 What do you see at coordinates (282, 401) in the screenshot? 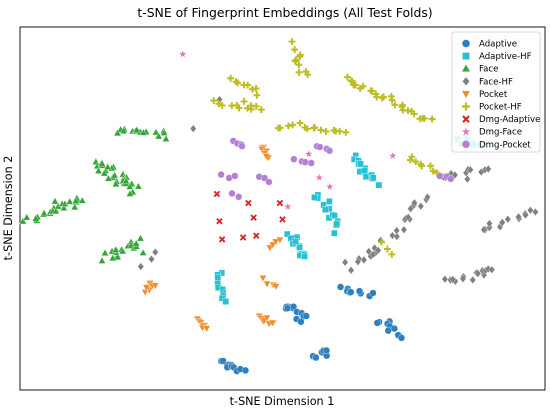
I see `x-axis-label: t-SNE Dimension 1` at bounding box center [282, 401].